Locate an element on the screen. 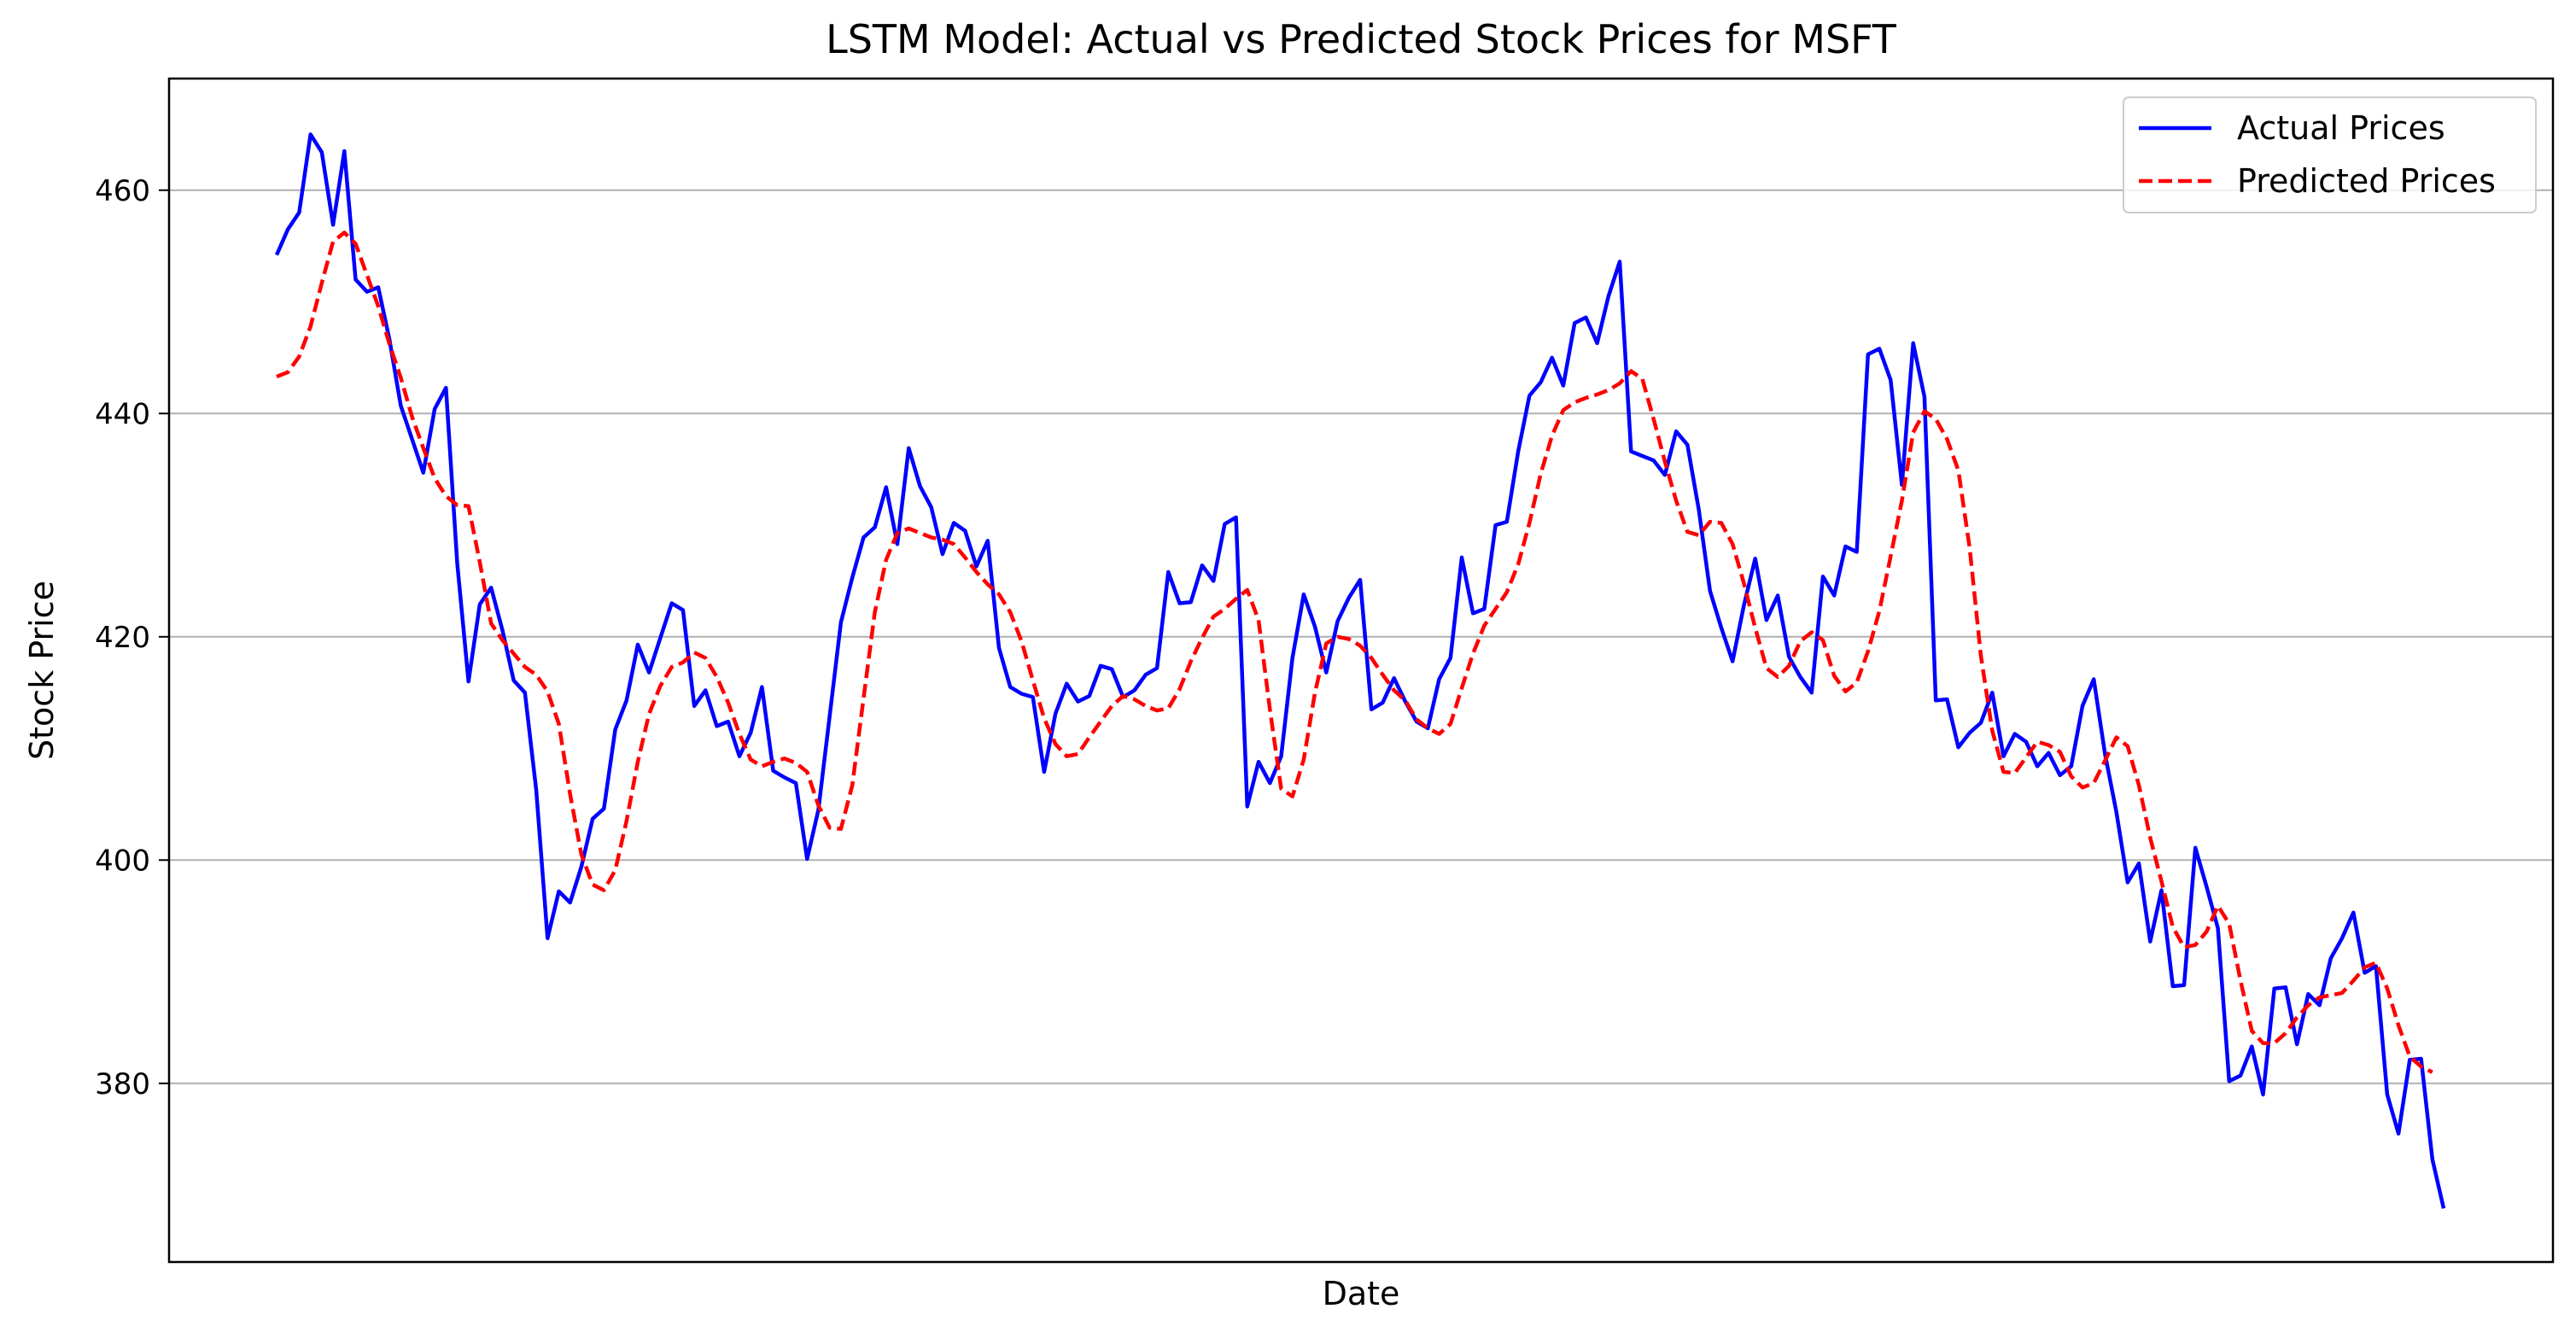 This screenshot has width=2576, height=1338. legend-box is located at coordinates (2330, 155).